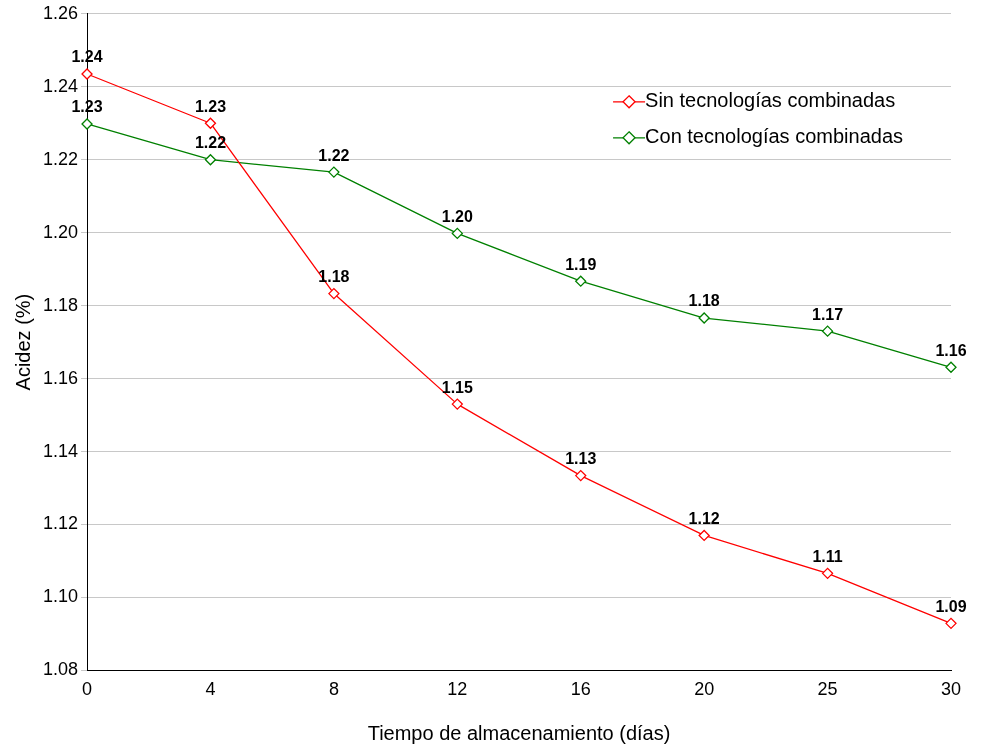 The width and height of the screenshot is (1001, 756). What do you see at coordinates (704, 518) in the screenshot?
I see `data-label: 1.12` at bounding box center [704, 518].